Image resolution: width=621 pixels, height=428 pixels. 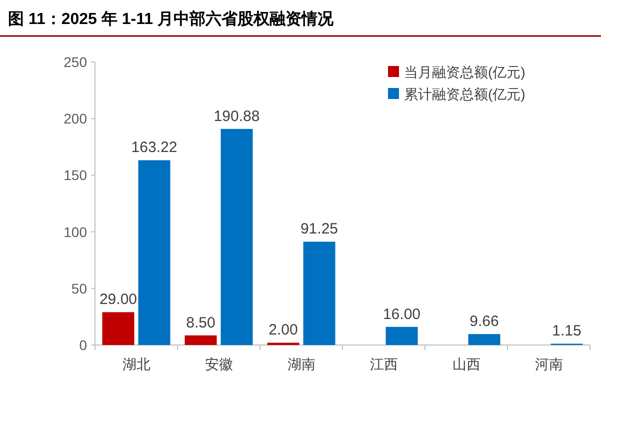 What do you see at coordinates (136, 364) in the screenshot?
I see `x-tick-label: 湖北` at bounding box center [136, 364].